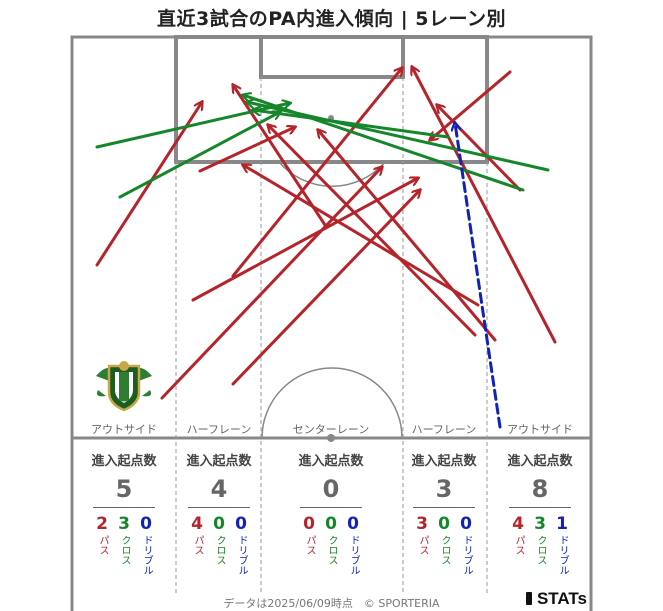 This screenshot has width=663, height=611. What do you see at coordinates (331, 603) in the screenshot?
I see `footer-credit: データは2025/06/09時点 © SPORTERIA` at bounding box center [331, 603].